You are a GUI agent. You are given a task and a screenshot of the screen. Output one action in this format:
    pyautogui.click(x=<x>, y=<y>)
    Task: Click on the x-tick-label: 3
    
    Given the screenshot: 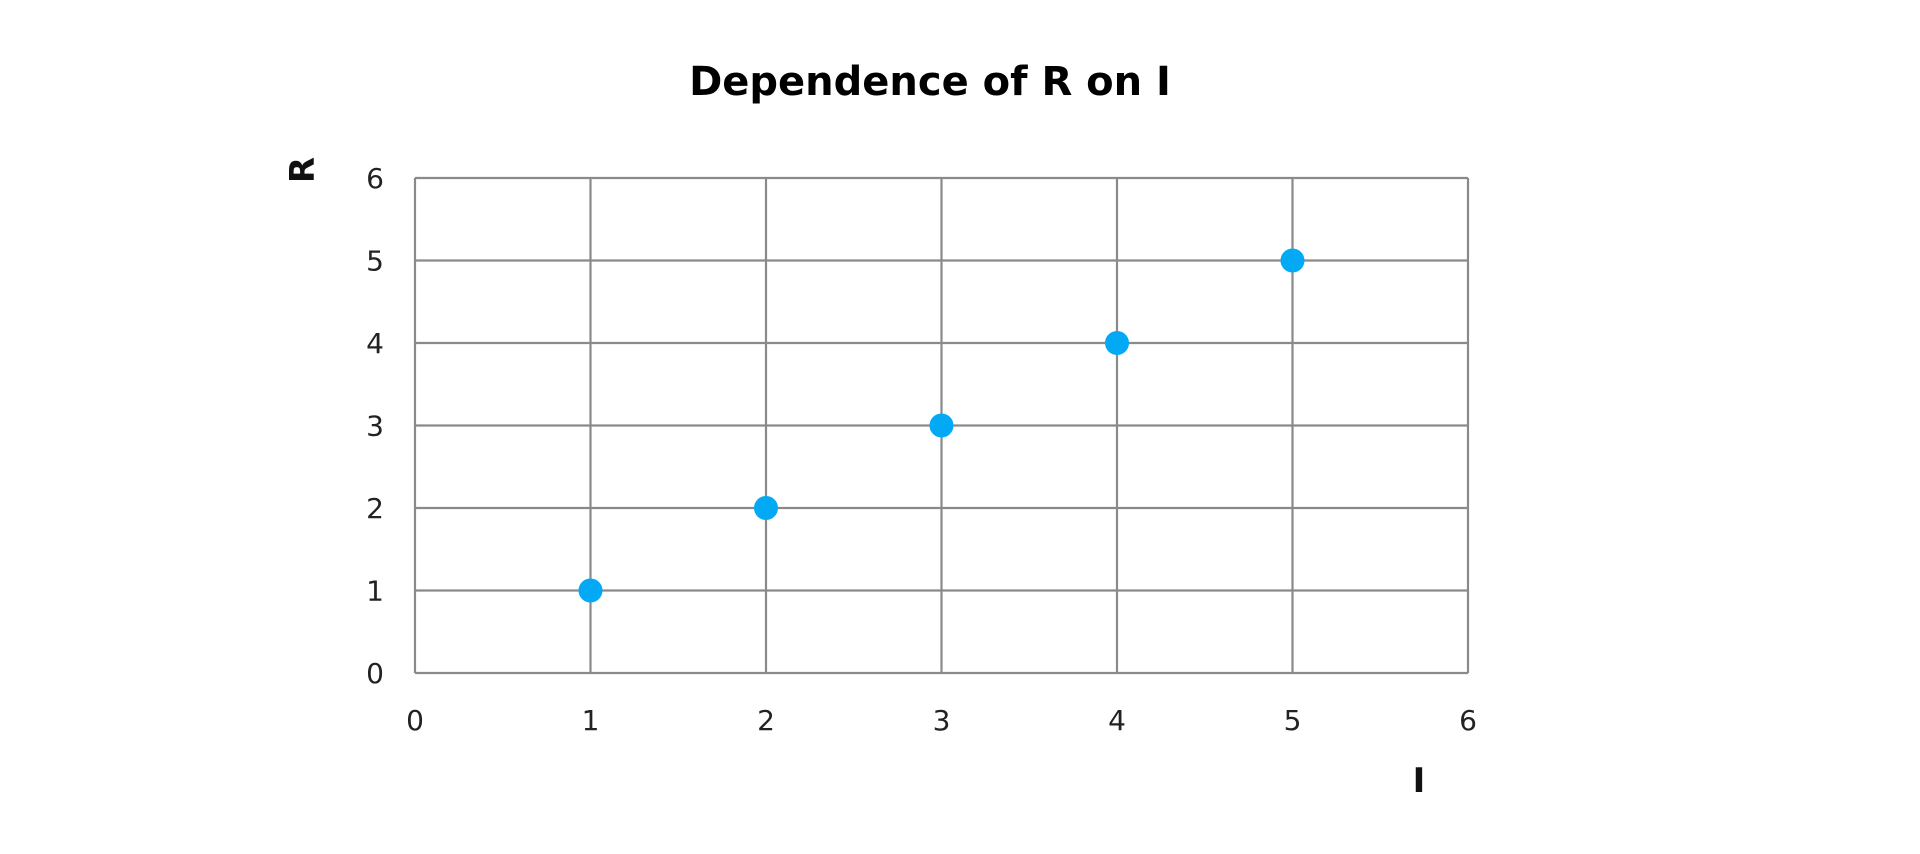 What is the action you would take?
    pyautogui.click(x=942, y=720)
    